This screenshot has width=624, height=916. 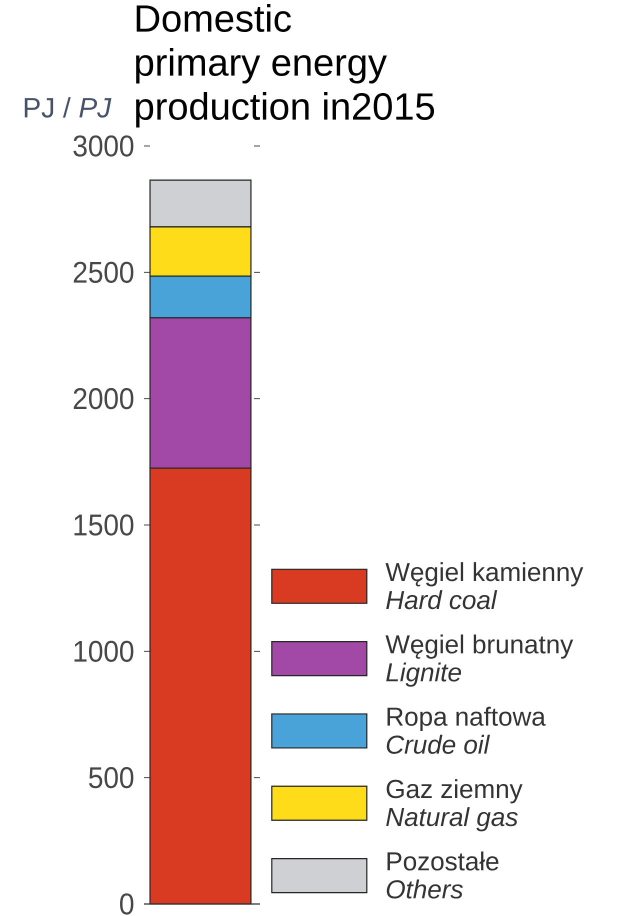 I want to click on y-tick-label: 2000, so click(x=104, y=399).